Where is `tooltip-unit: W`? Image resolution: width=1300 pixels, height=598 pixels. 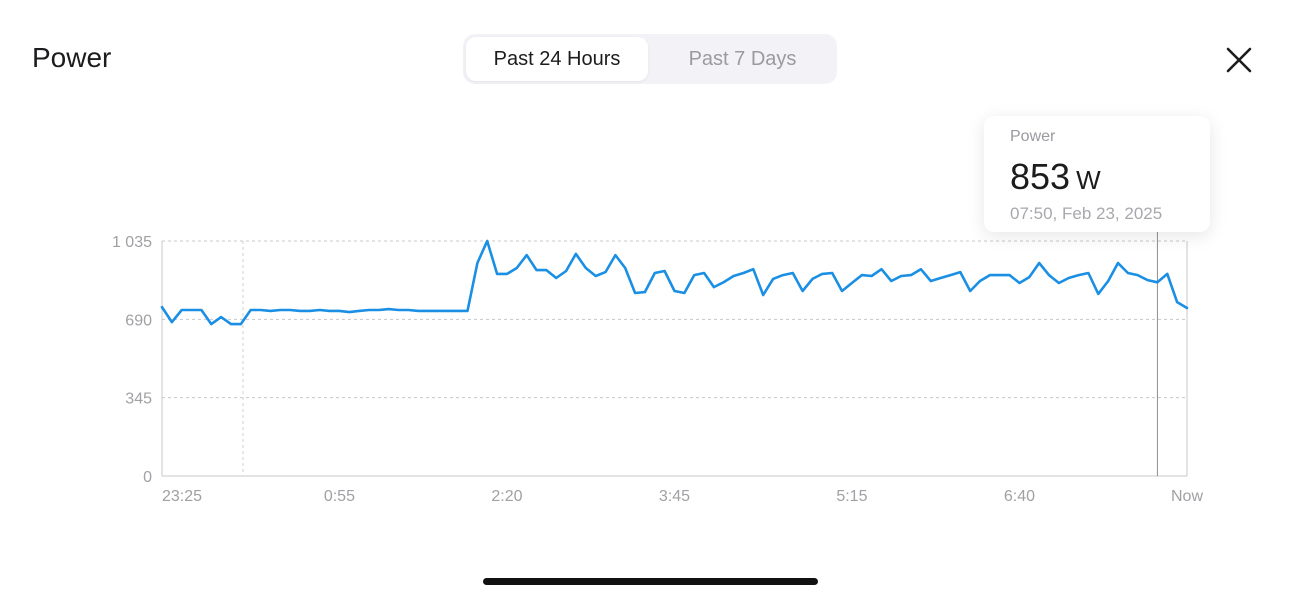
tooltip-unit: W is located at coordinates (1088, 180).